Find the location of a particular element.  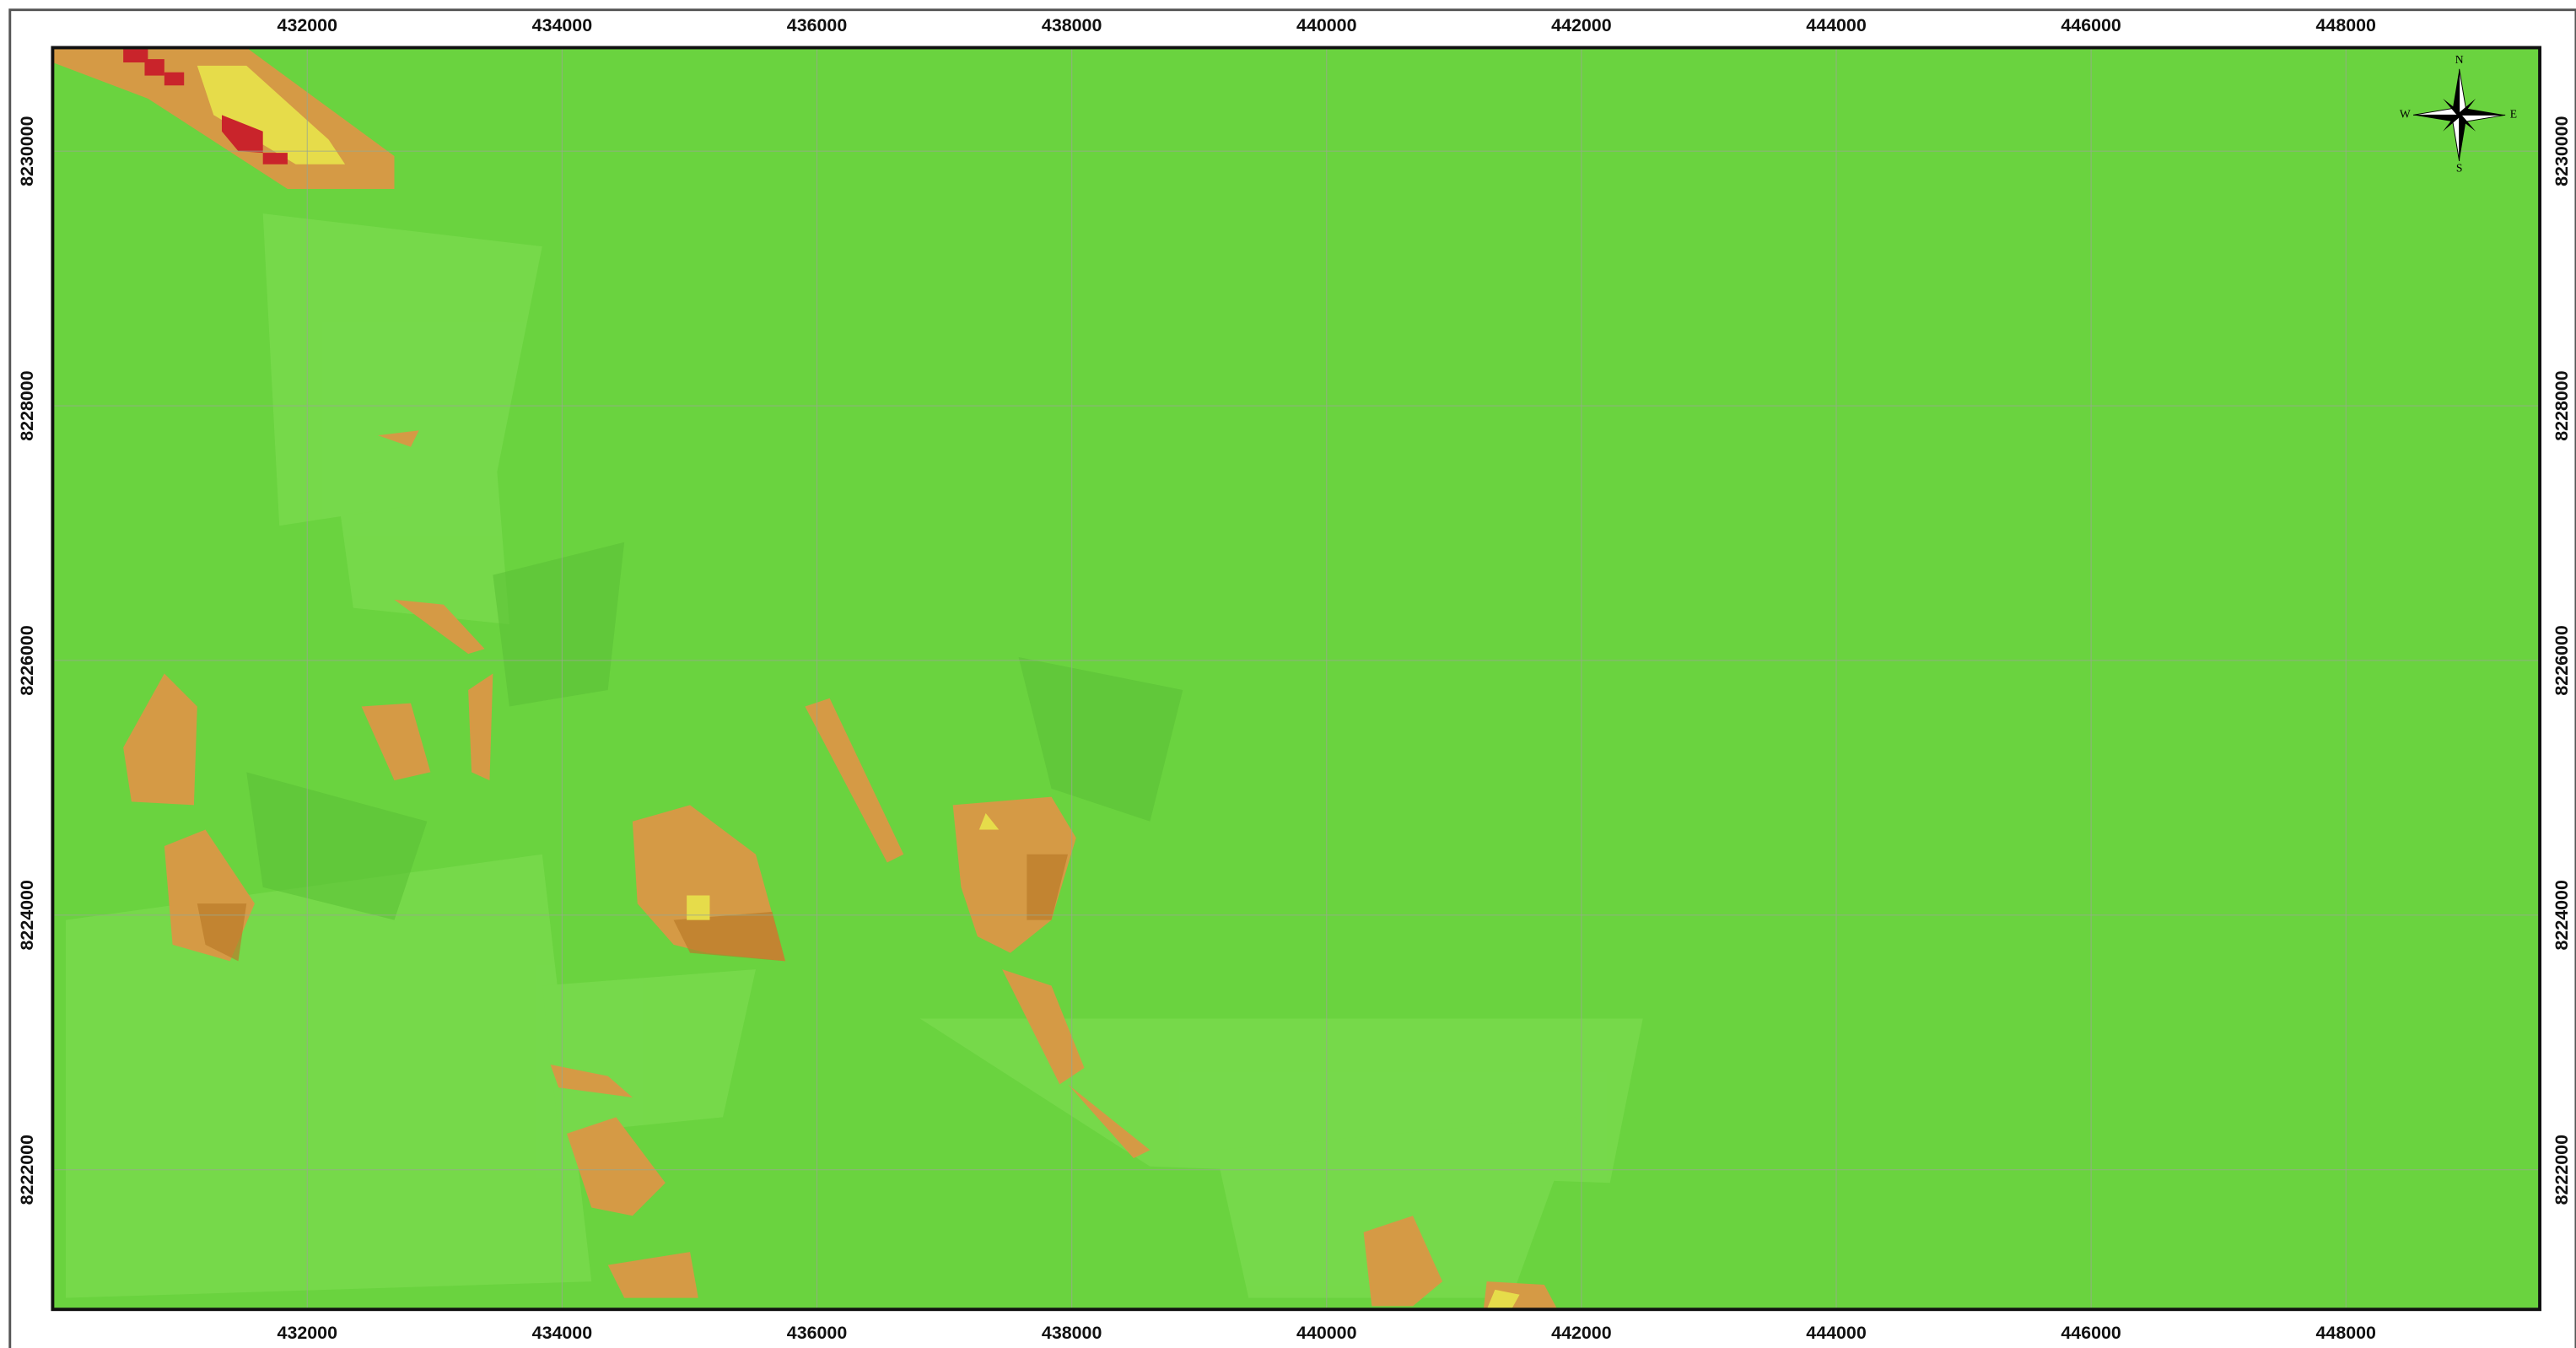

compass-label: N is located at coordinates (2459, 60).